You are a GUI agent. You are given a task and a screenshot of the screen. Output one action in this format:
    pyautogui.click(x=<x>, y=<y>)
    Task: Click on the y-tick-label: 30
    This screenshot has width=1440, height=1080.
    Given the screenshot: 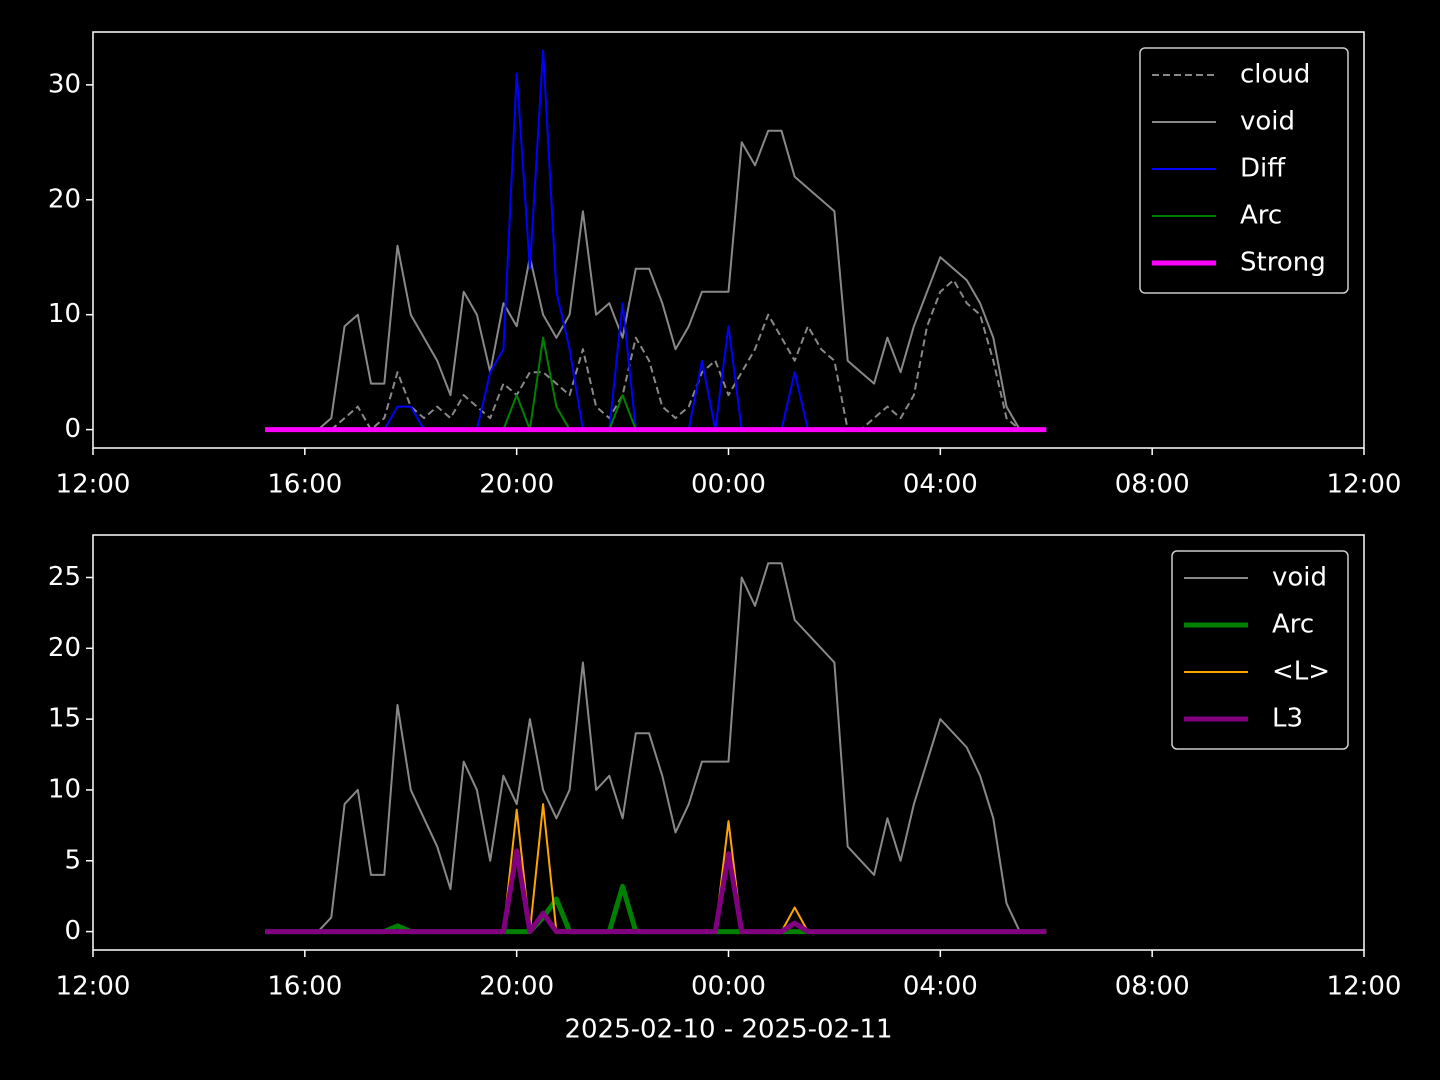 What is the action you would take?
    pyautogui.click(x=64, y=84)
    